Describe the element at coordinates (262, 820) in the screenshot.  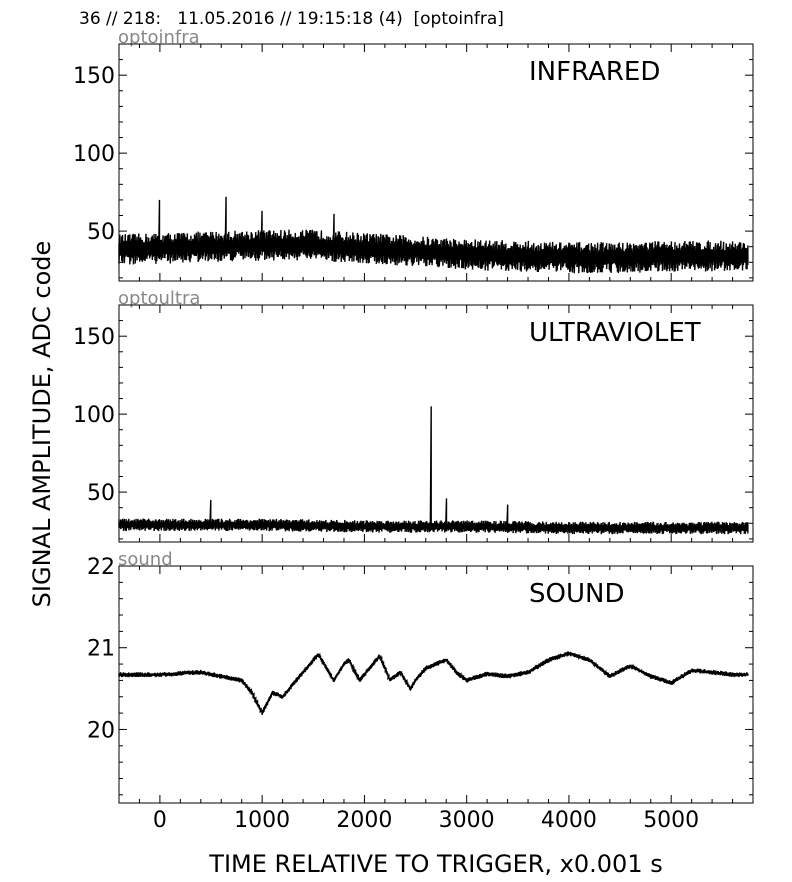
I see `x-tick-label: 1000` at that location.